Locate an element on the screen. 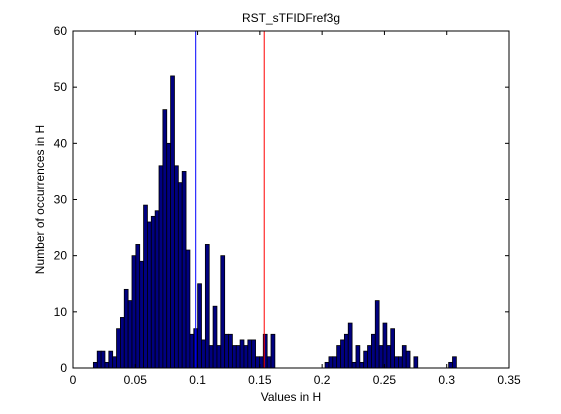 The image size is (561, 414). y-axis-label: Number of occurrences in H is located at coordinates (40, 199).